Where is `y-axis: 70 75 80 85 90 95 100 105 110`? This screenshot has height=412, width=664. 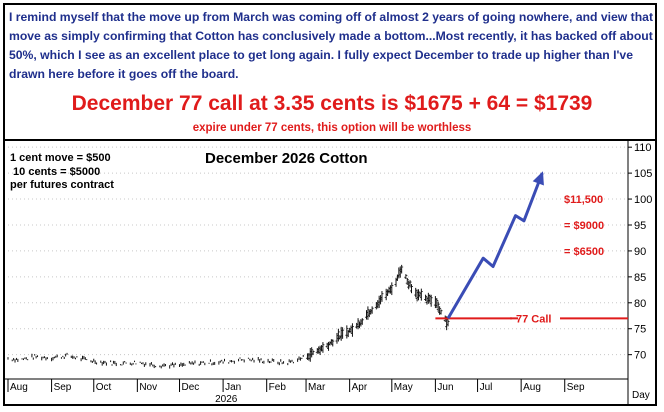 y-axis: 70 75 80 85 90 95 100 105 110 is located at coordinates (640, 252).